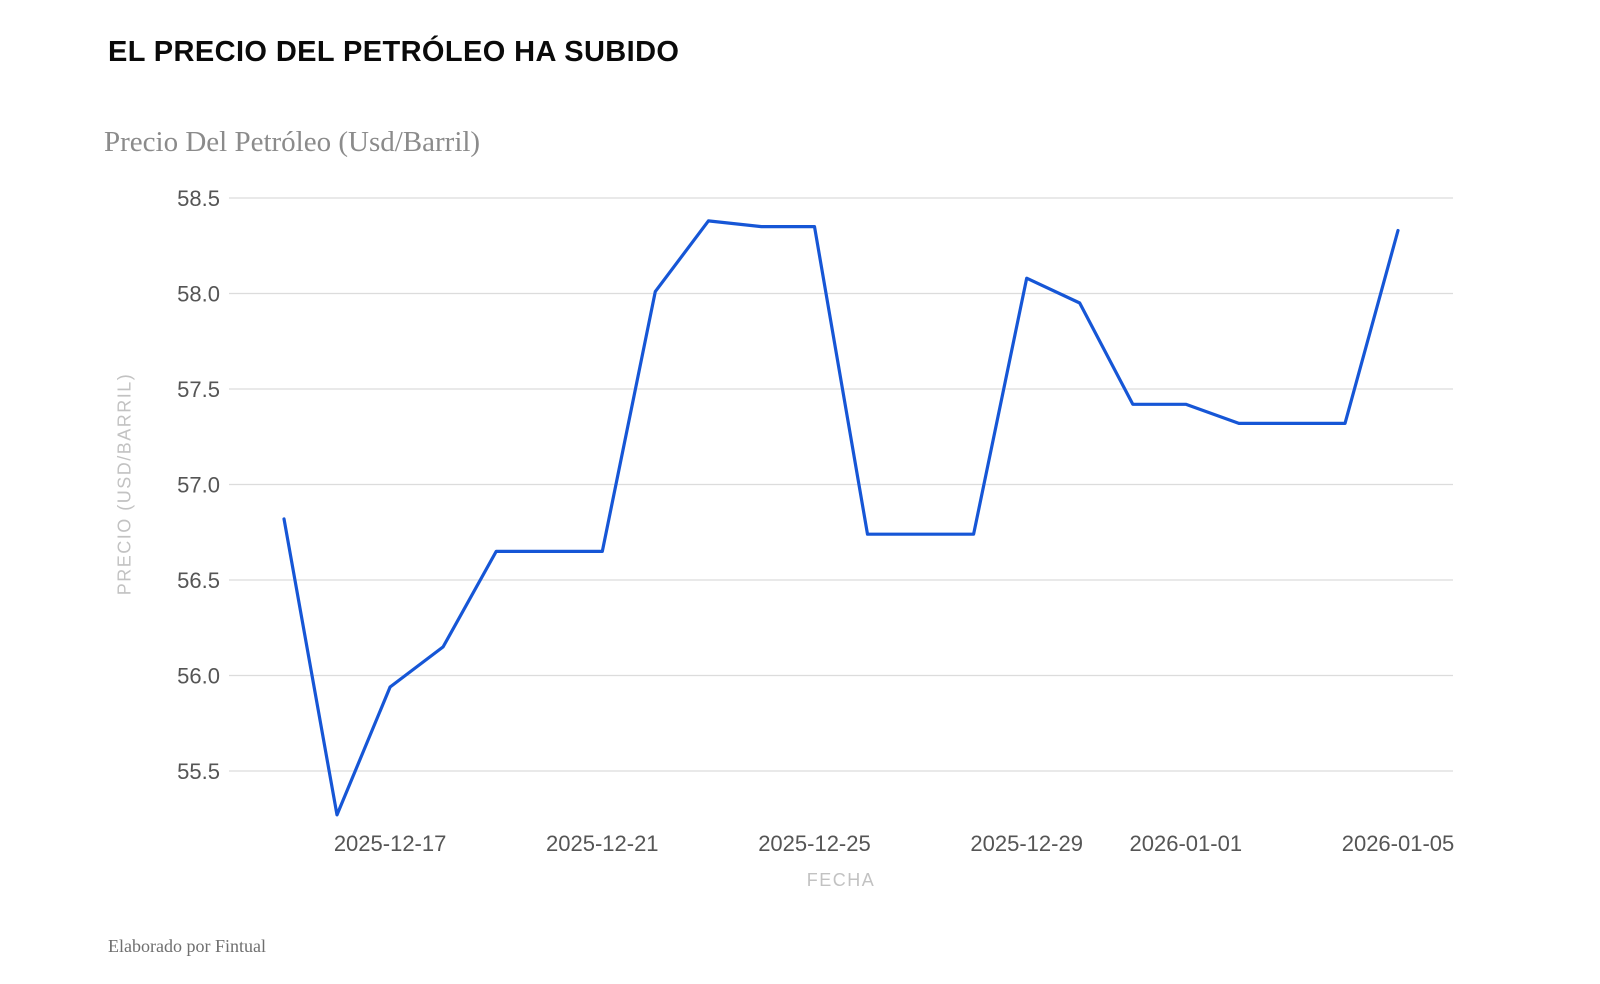 The width and height of the screenshot is (1600, 984). I want to click on x-tick-label: 2025-12-25, so click(814, 843).